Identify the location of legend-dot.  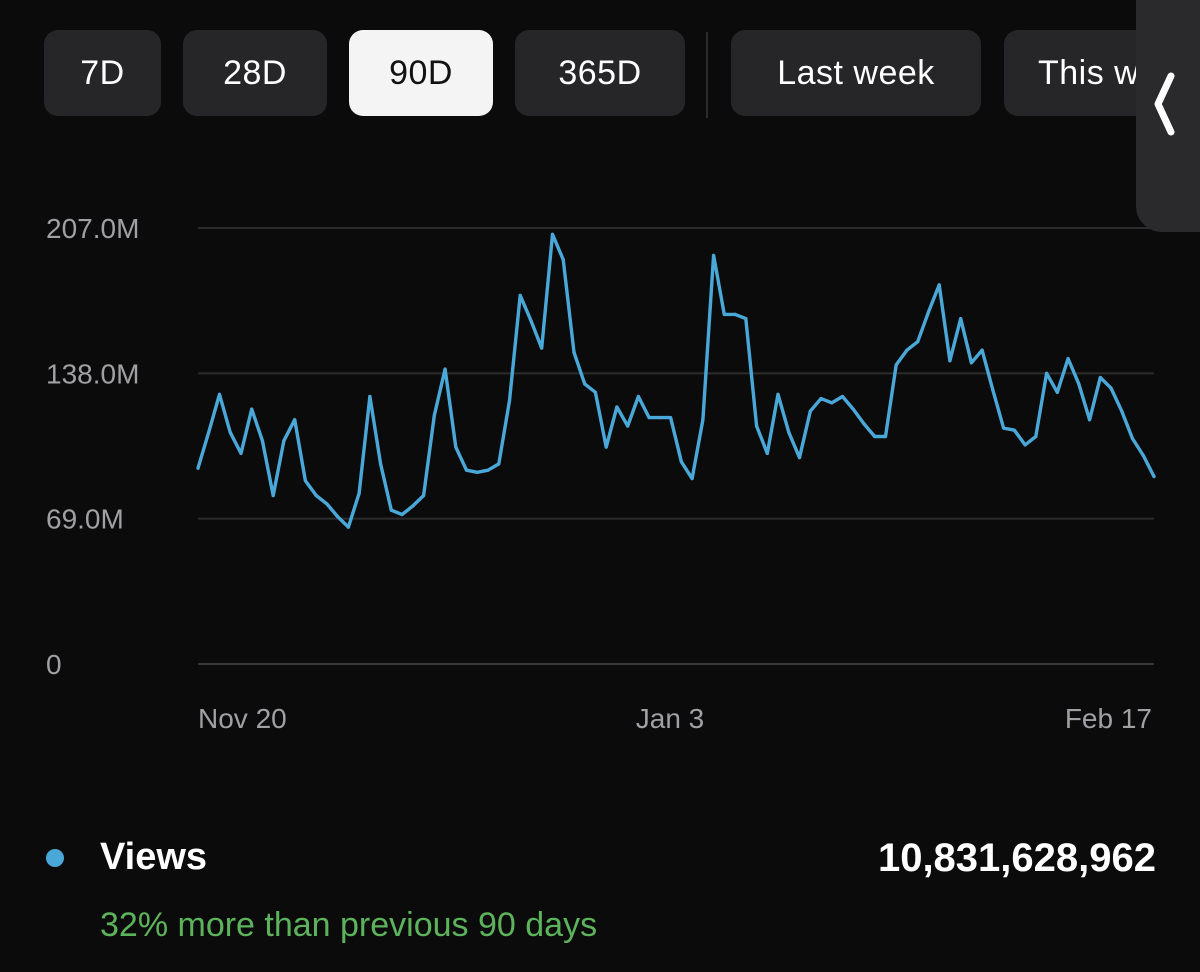
(55, 858).